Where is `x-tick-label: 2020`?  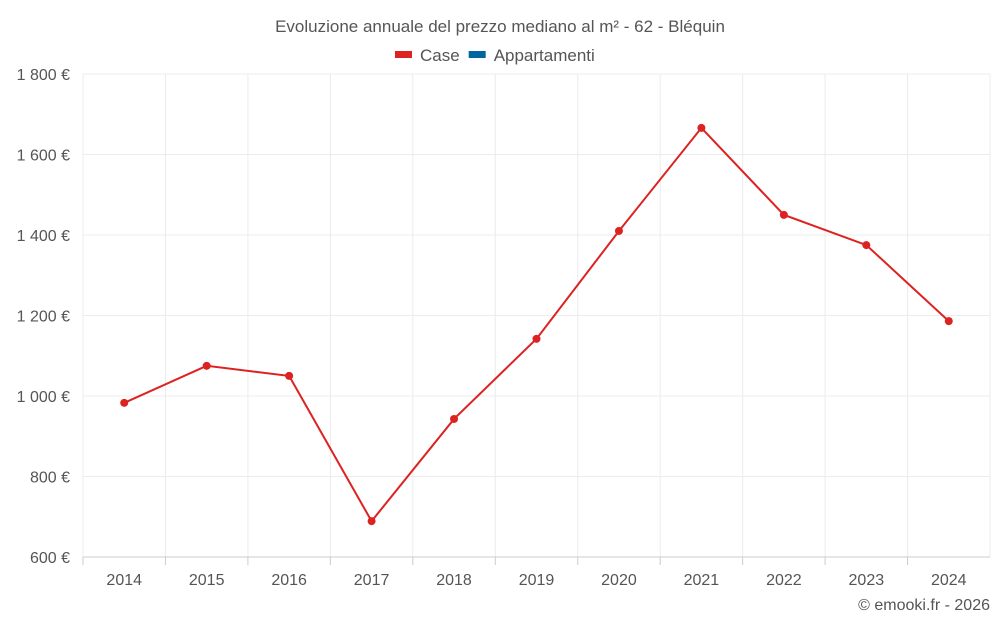 x-tick-label: 2020 is located at coordinates (619, 580).